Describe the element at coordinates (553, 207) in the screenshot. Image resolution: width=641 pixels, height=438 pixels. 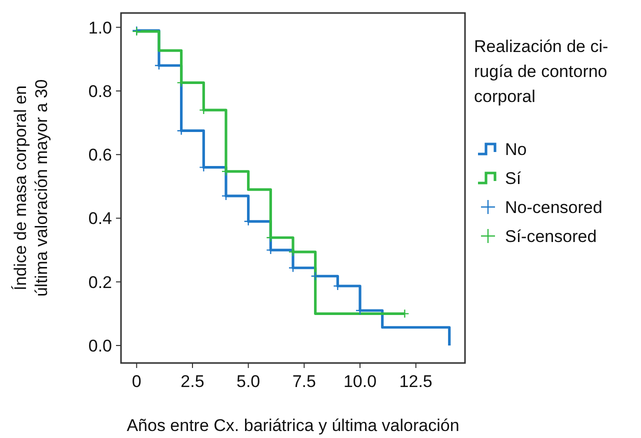
I see `legend-label: No-censored` at that location.